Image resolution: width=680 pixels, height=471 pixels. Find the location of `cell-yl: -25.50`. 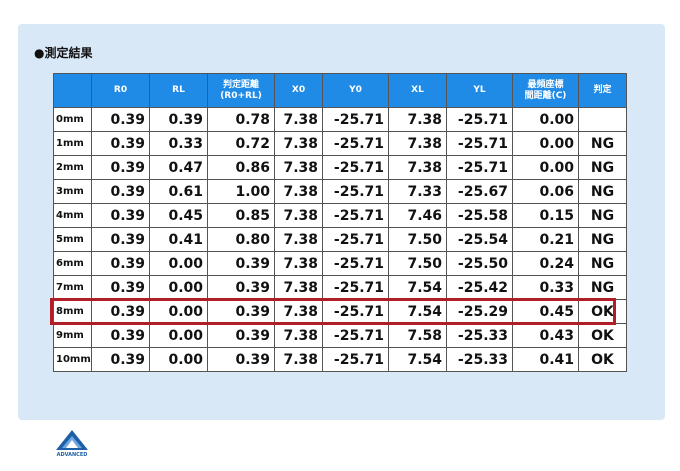

cell-yl: -25.50 is located at coordinates (479, 263).